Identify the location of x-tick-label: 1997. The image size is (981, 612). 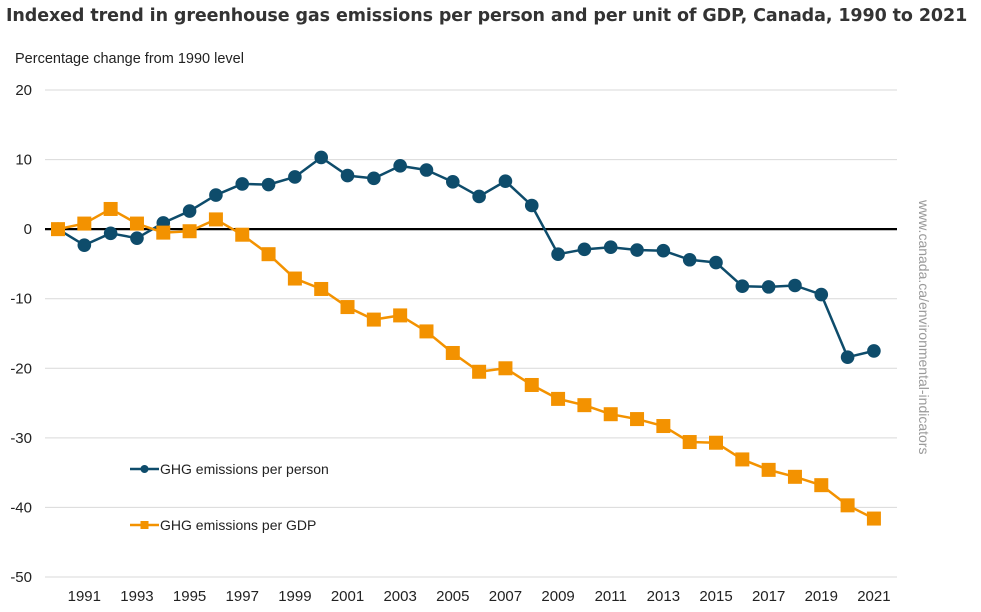
(242, 596).